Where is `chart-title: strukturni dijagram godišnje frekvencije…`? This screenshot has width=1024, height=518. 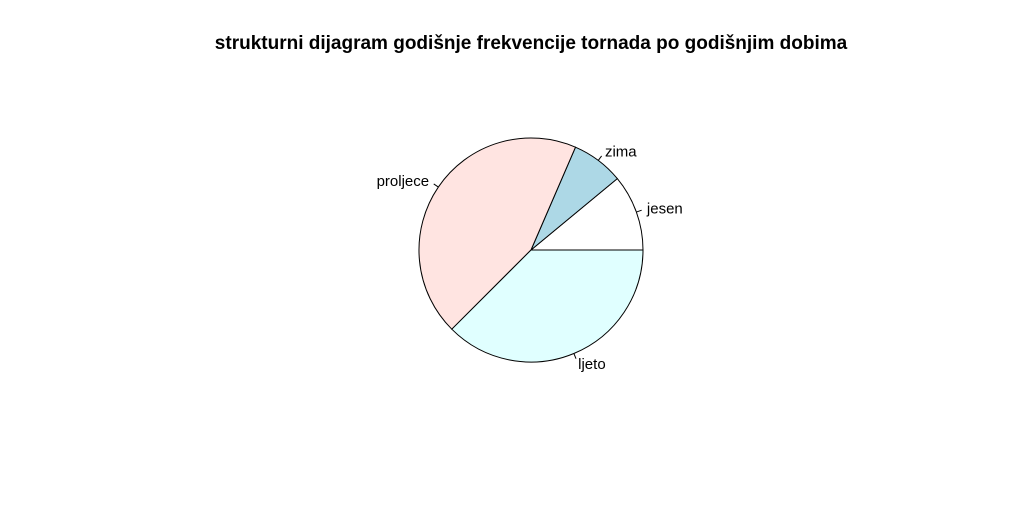 chart-title: strukturni dijagram godišnje frekvencije… is located at coordinates (531, 43).